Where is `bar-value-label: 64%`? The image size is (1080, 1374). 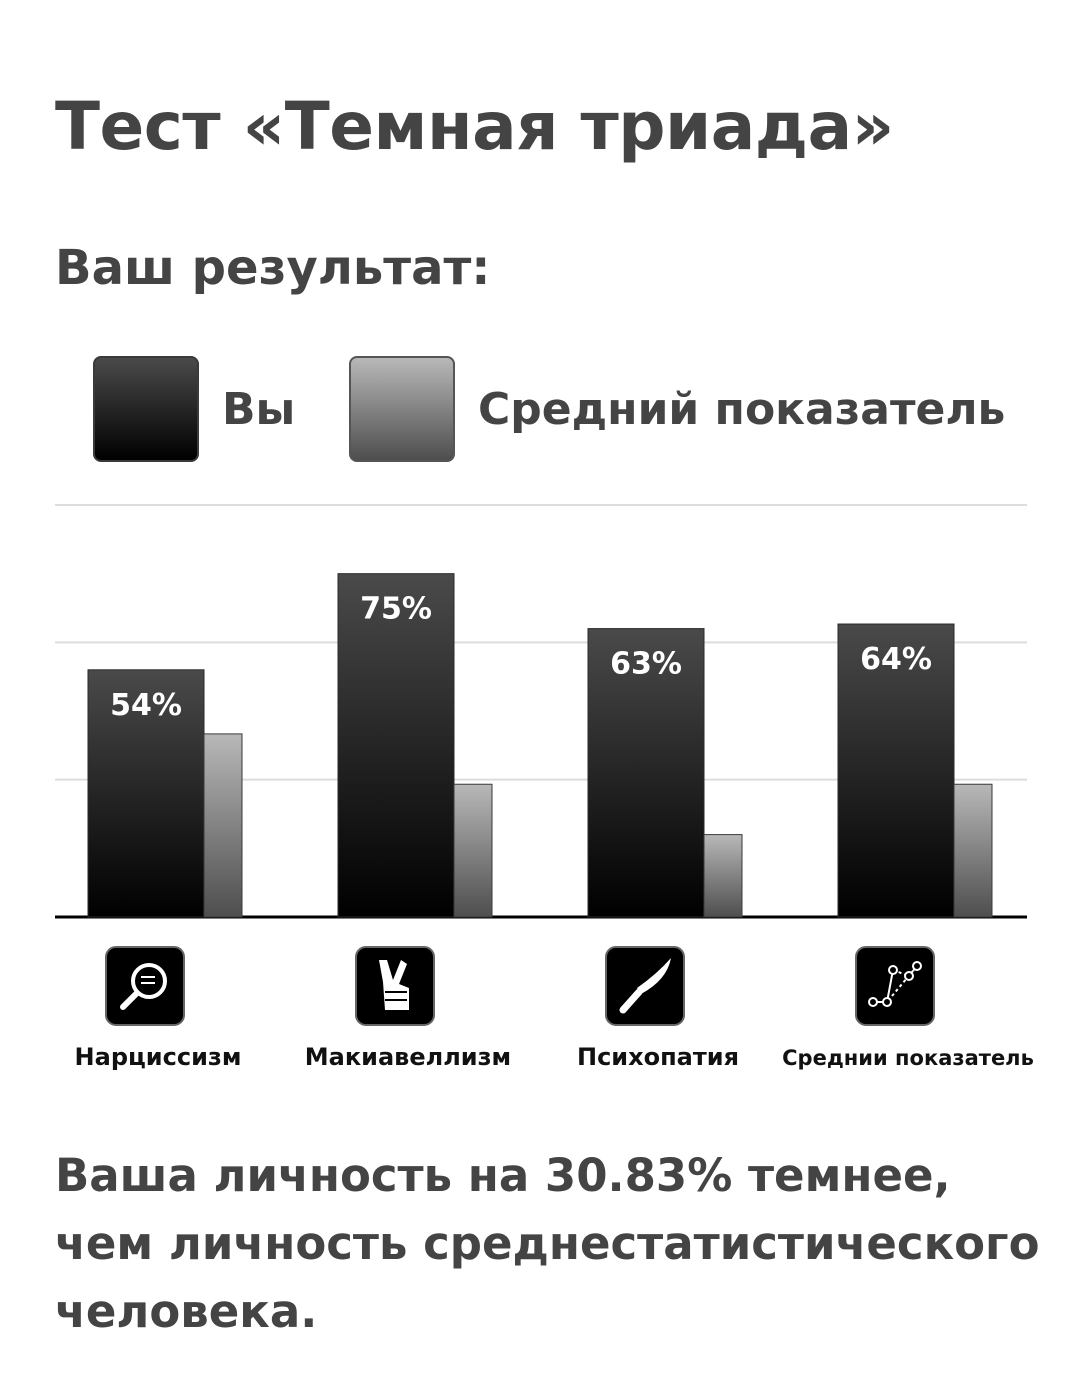 bar-value-label: 64% is located at coordinates (896, 659).